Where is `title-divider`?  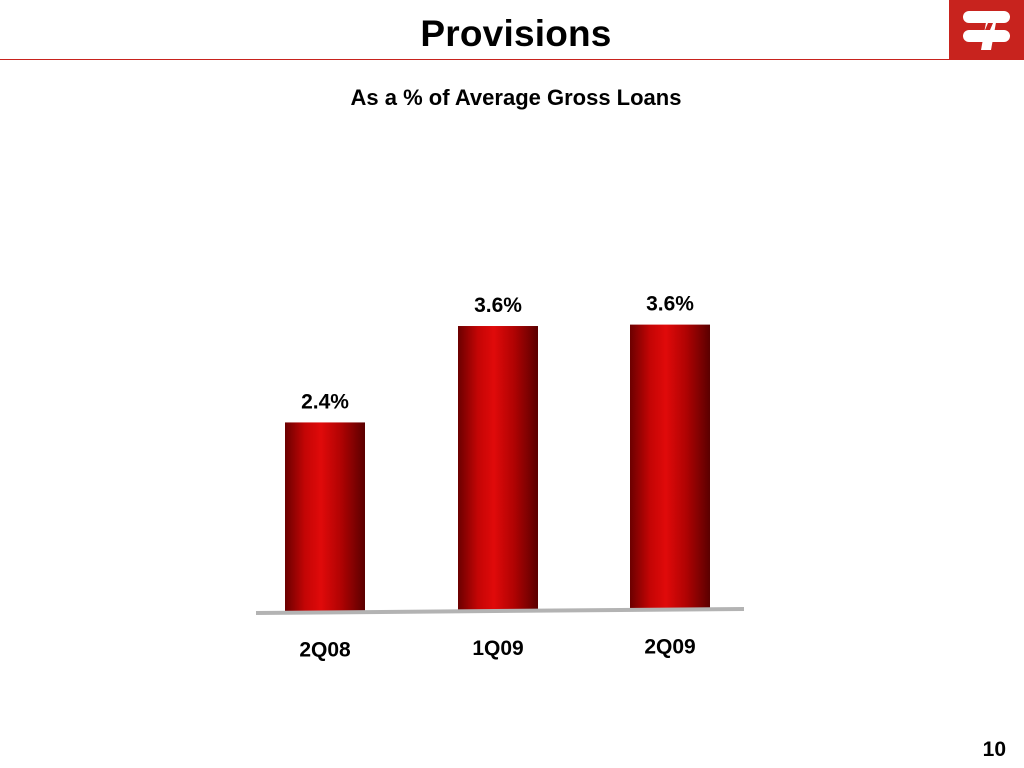
title-divider is located at coordinates (512, 59).